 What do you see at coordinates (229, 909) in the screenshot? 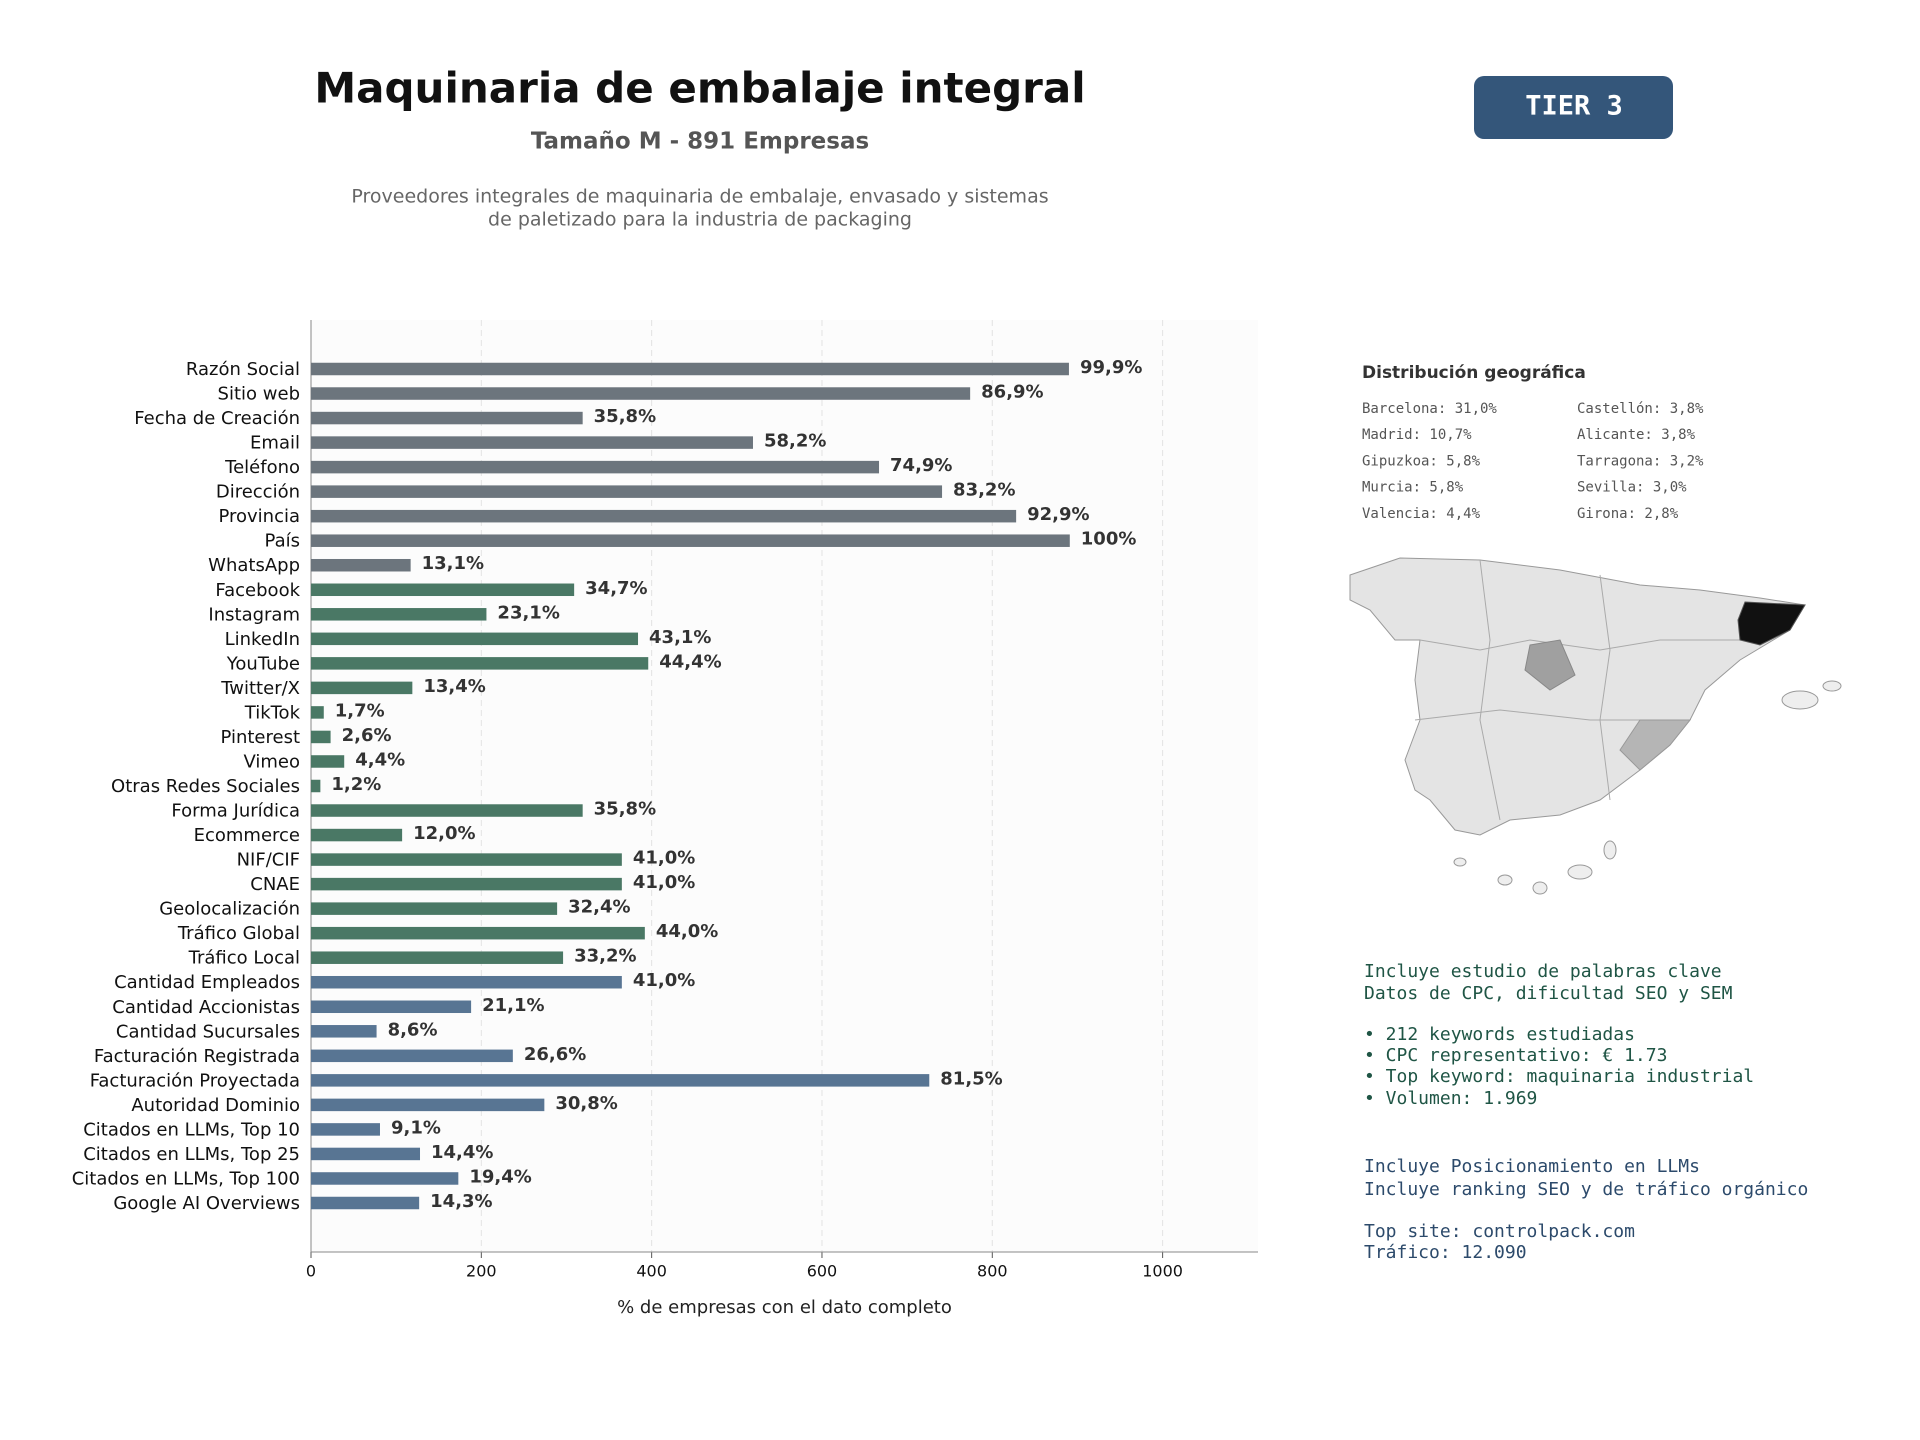
I see `y-tick-label: Geolocalización` at bounding box center [229, 909].